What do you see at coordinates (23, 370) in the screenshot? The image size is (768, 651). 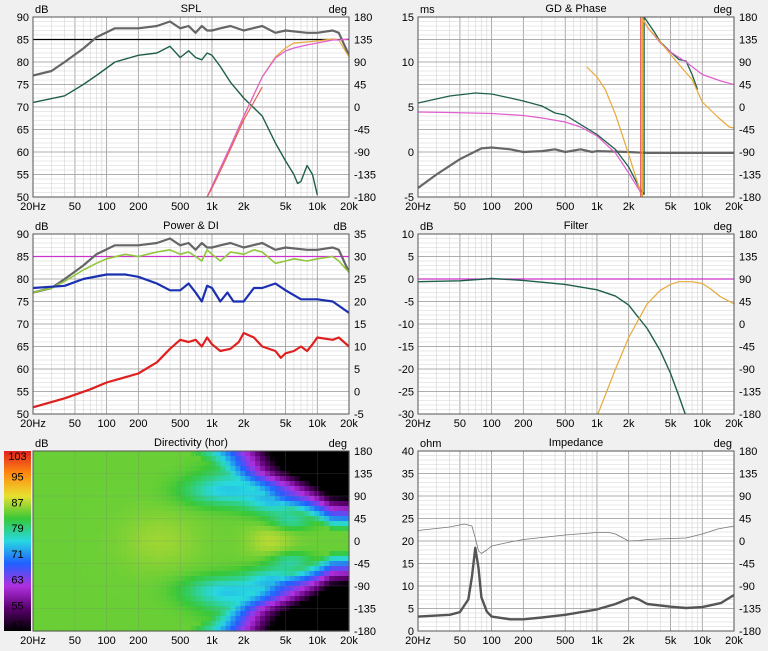 I see `y-tick-label-left: 60` at bounding box center [23, 370].